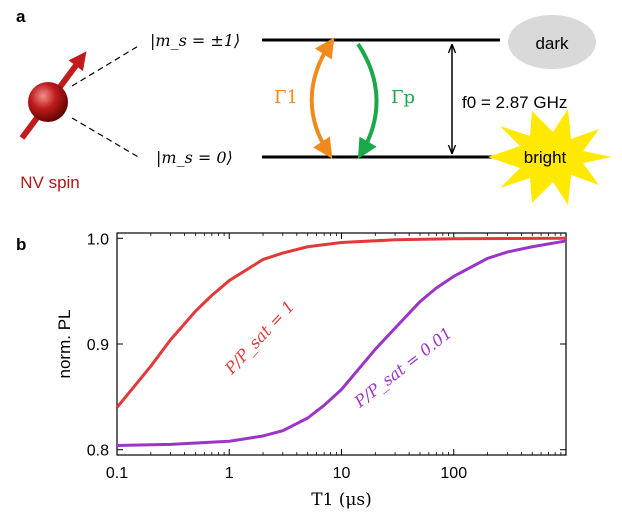  Describe the element at coordinates (195, 40) in the screenshot. I see `state-upper-label: |m_s = ±1⟩` at that location.